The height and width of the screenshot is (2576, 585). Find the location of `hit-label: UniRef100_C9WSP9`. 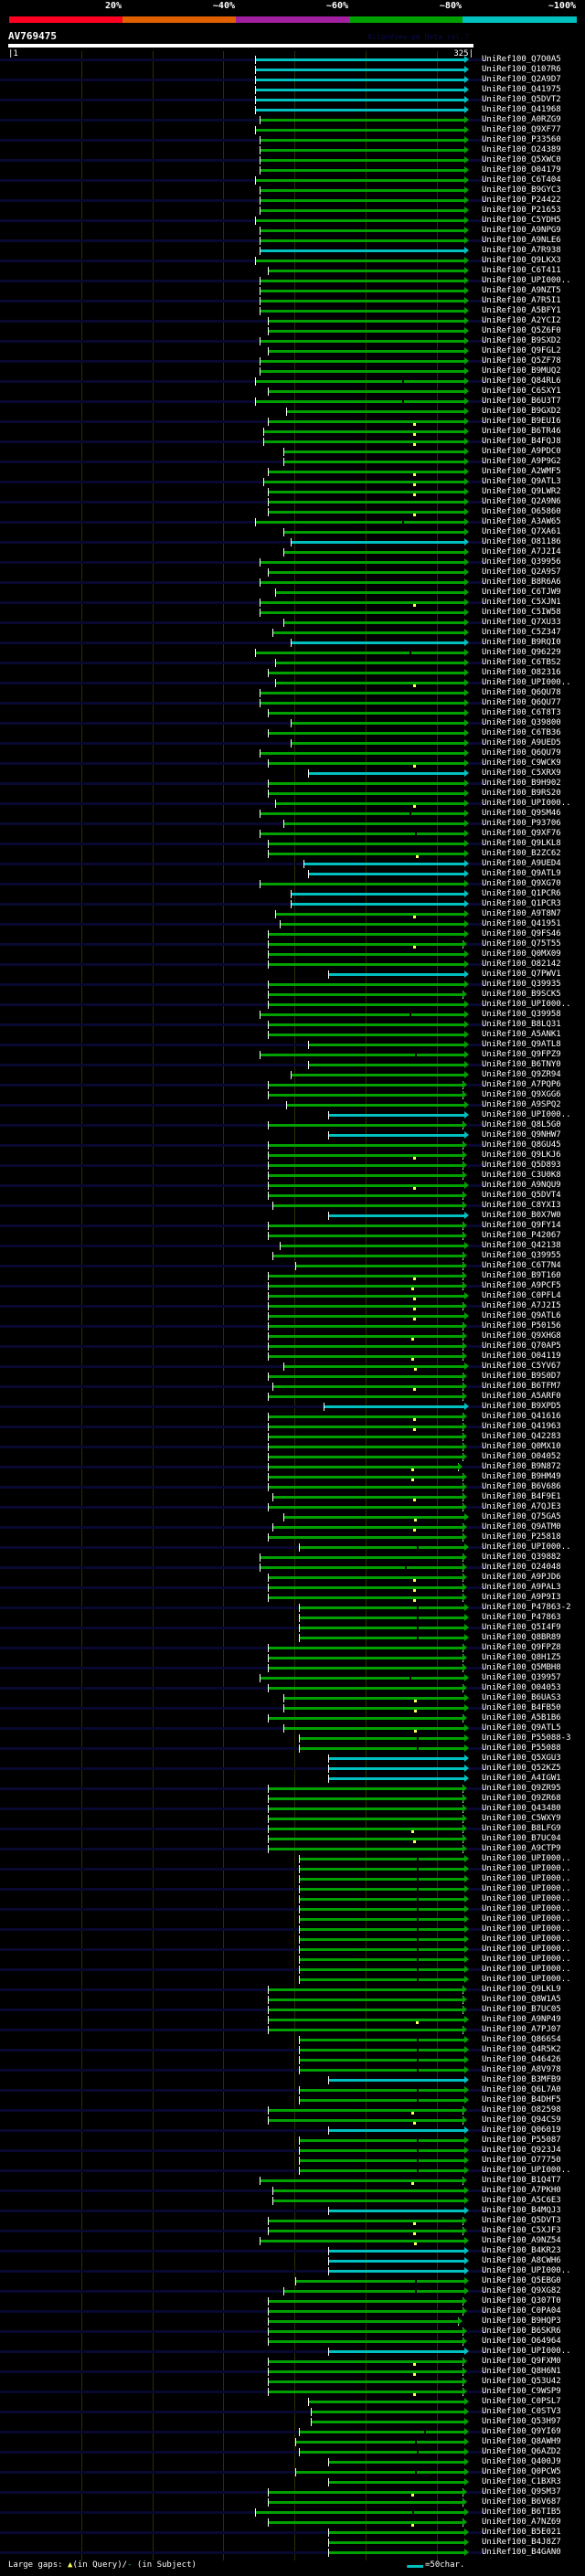

hit-label: UniRef100_C9WSP9 is located at coordinates (521, 2391).